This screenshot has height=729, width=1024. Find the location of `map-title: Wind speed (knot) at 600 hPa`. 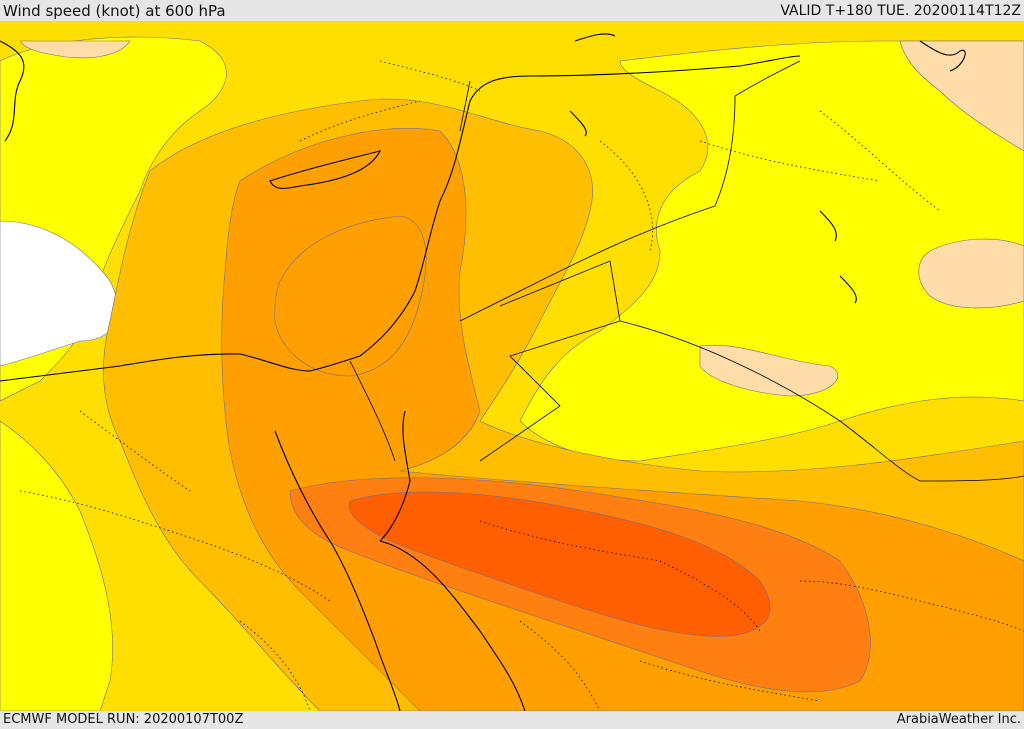

map-title: Wind speed (knot) at 600 hPa is located at coordinates (114, 11).